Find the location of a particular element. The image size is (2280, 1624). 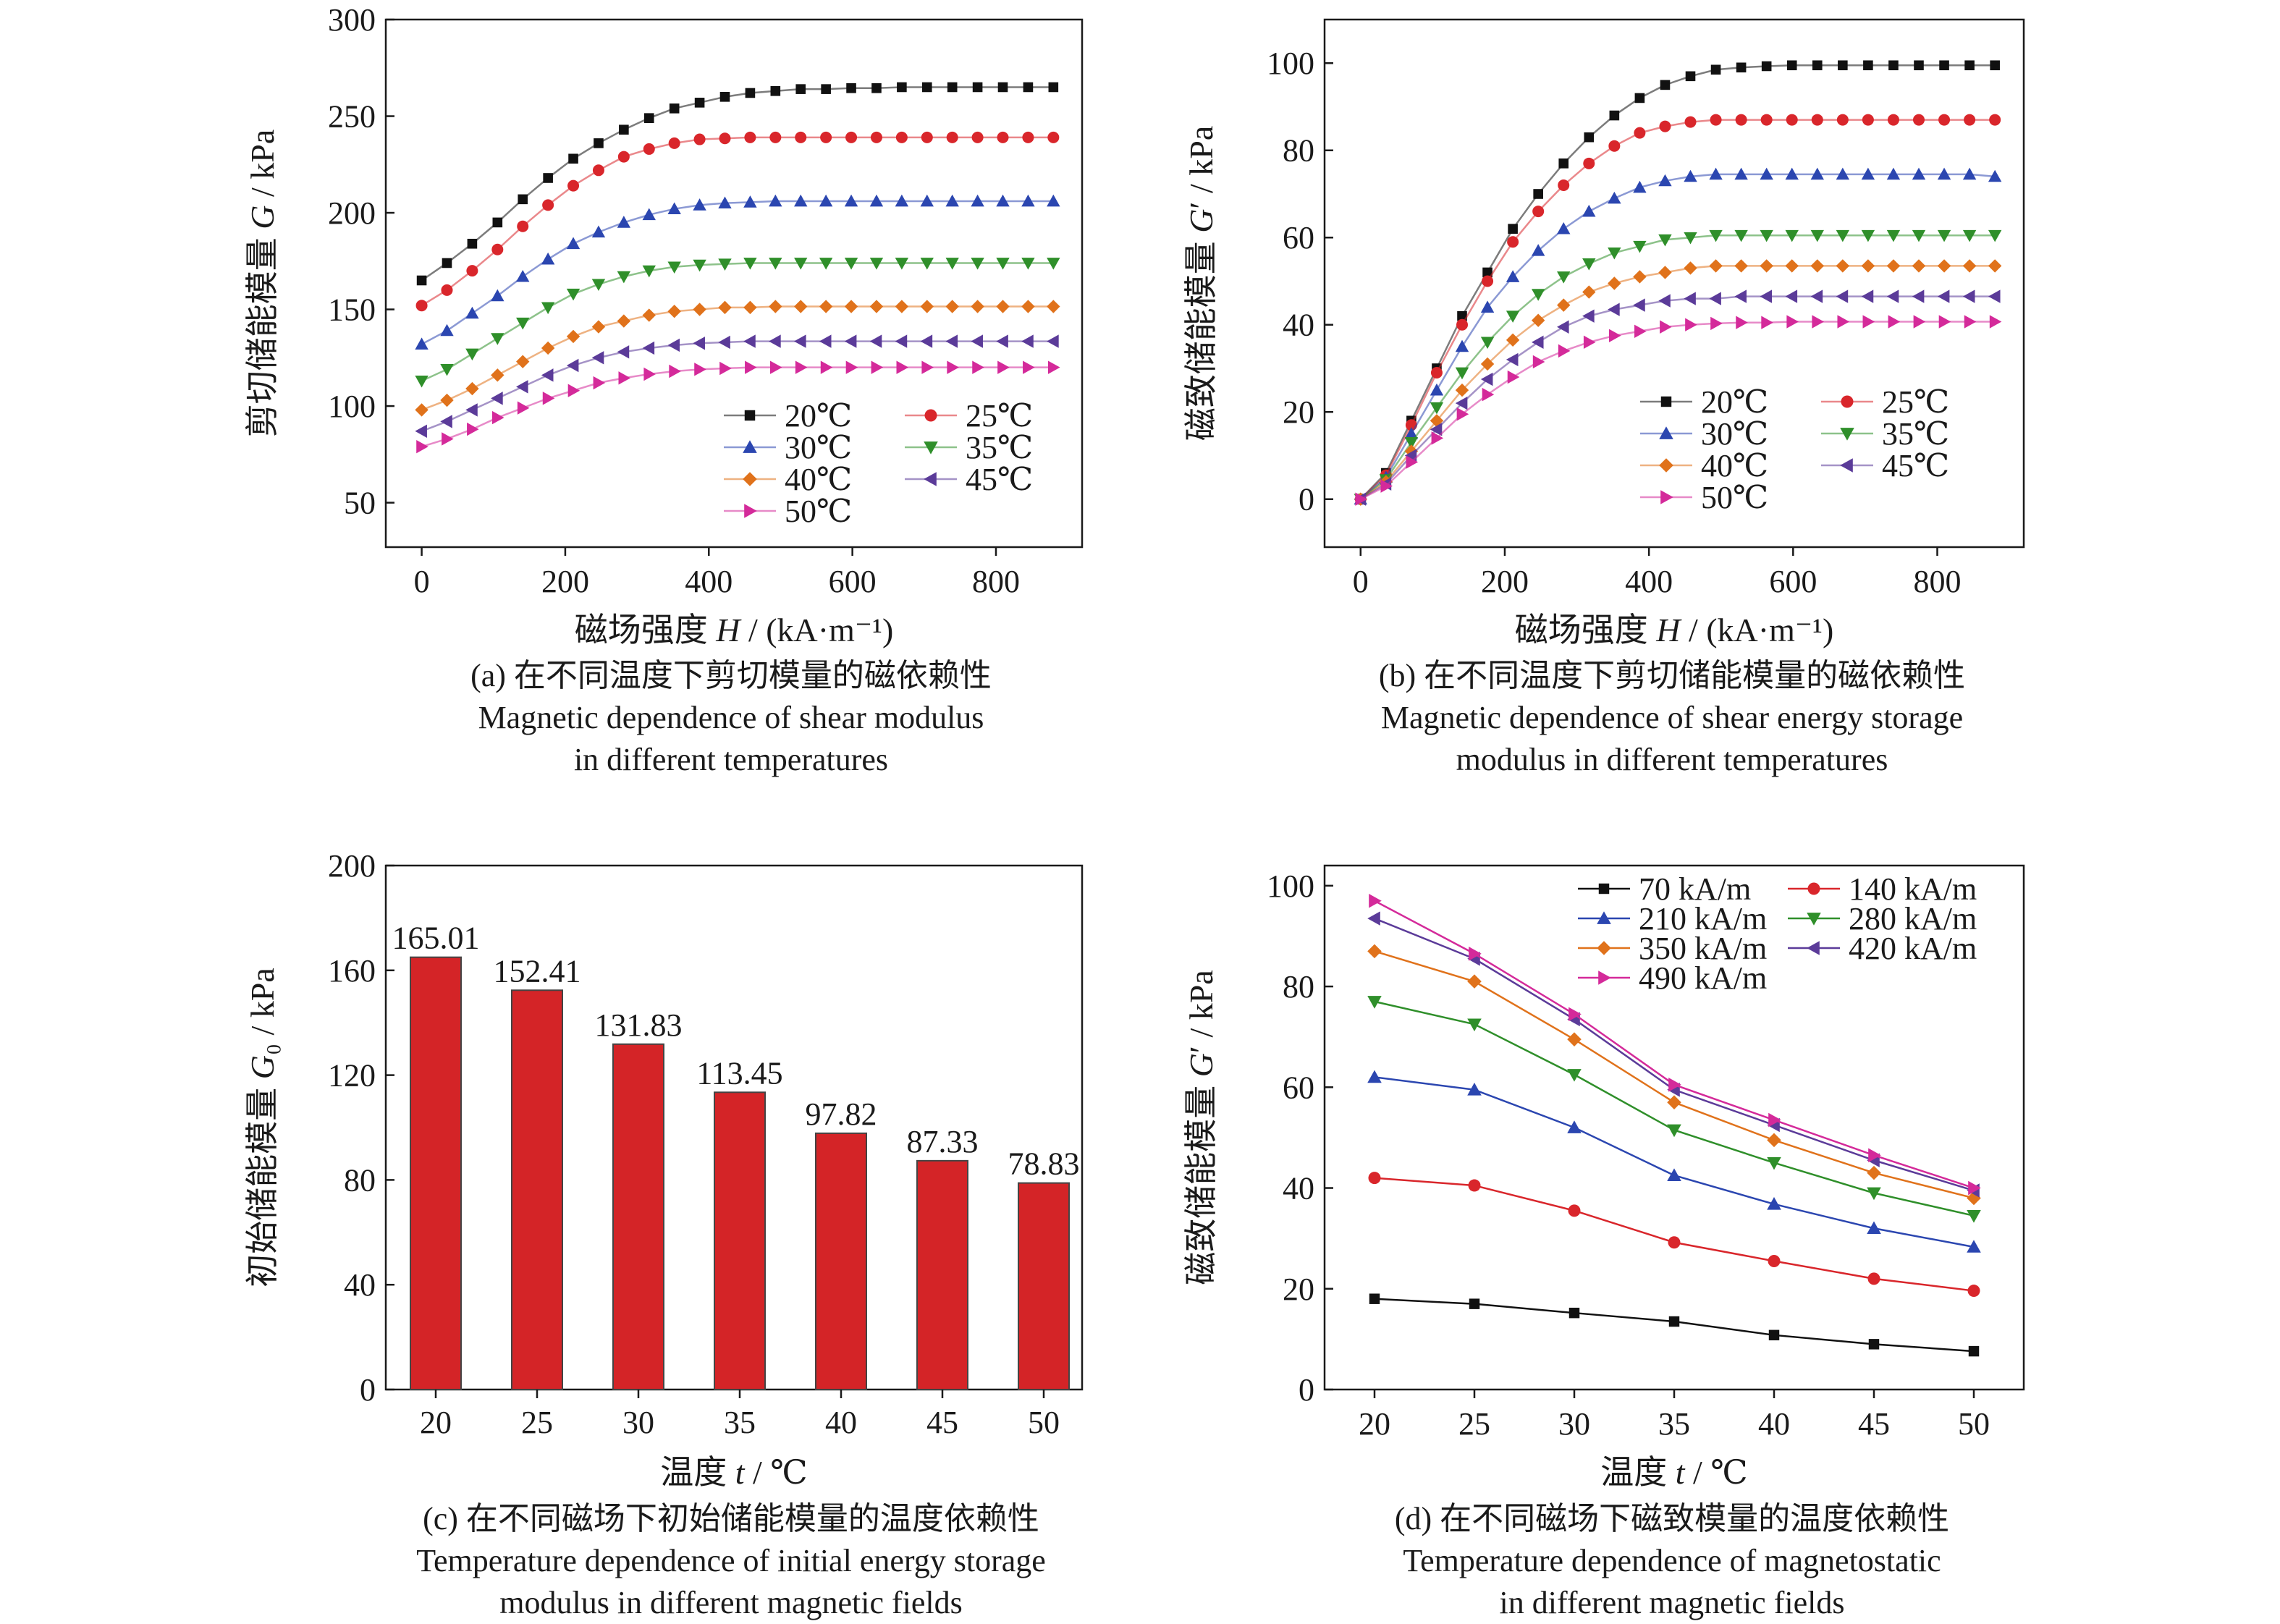

x-tick-label: 600 is located at coordinates (1793, 581).